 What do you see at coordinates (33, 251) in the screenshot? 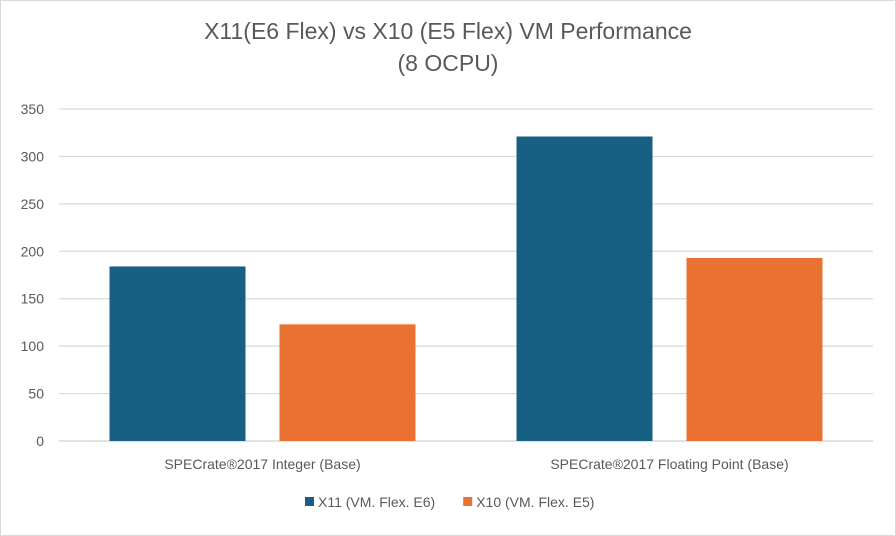
I see `y-tick-label: 200` at bounding box center [33, 251].